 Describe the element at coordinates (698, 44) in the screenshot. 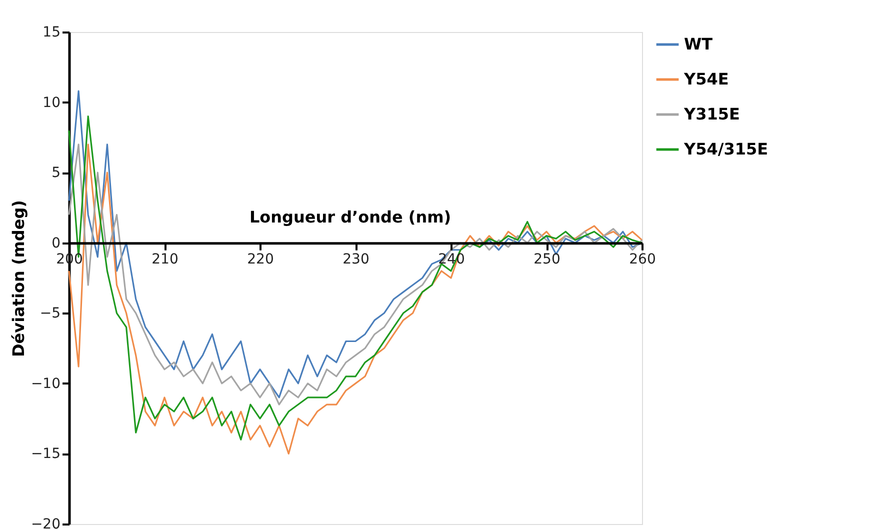

I see `legend-label: WT` at that location.